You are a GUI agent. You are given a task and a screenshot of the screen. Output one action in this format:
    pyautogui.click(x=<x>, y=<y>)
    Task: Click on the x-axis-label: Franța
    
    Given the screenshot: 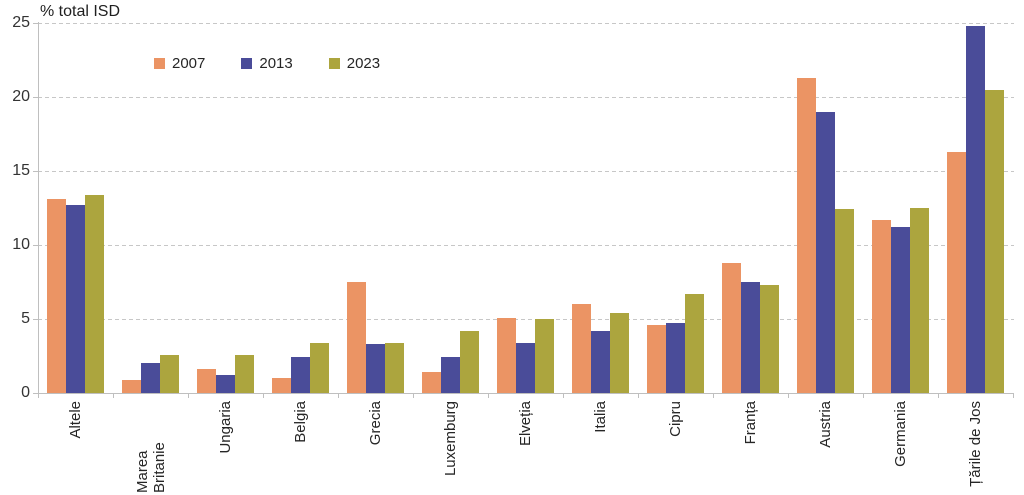 What is the action you would take?
    pyautogui.click(x=750, y=423)
    